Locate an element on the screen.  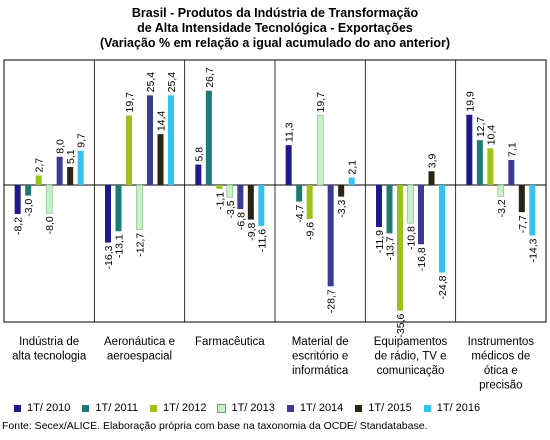
data-label: -1,1 is located at coordinates (220, 201).